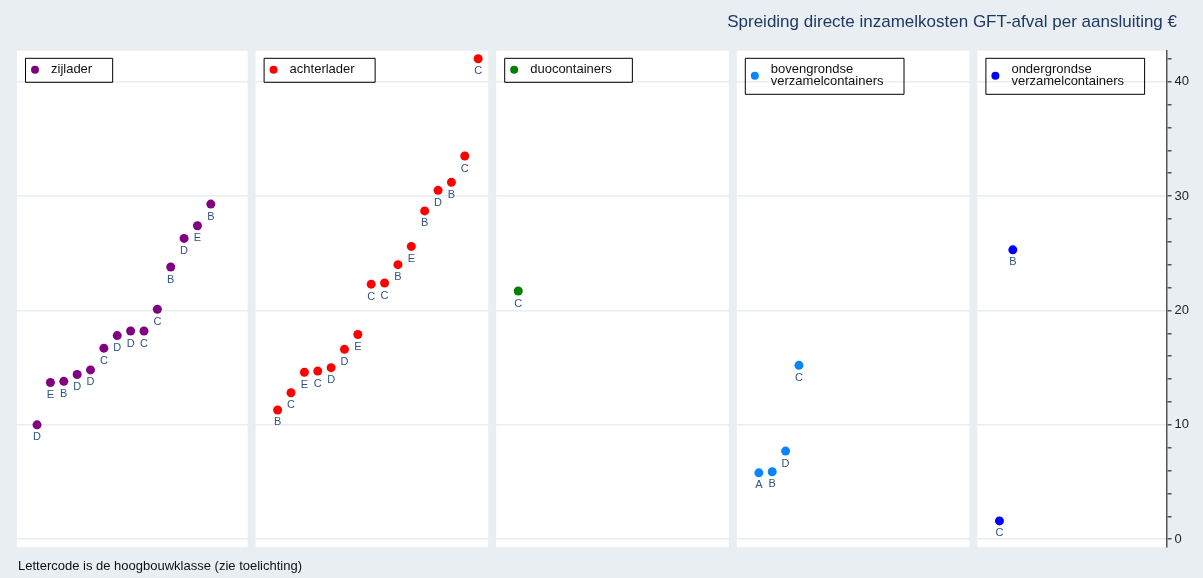 This screenshot has height=578, width=1203. I want to click on legend-label: achterlader, so click(322, 69).